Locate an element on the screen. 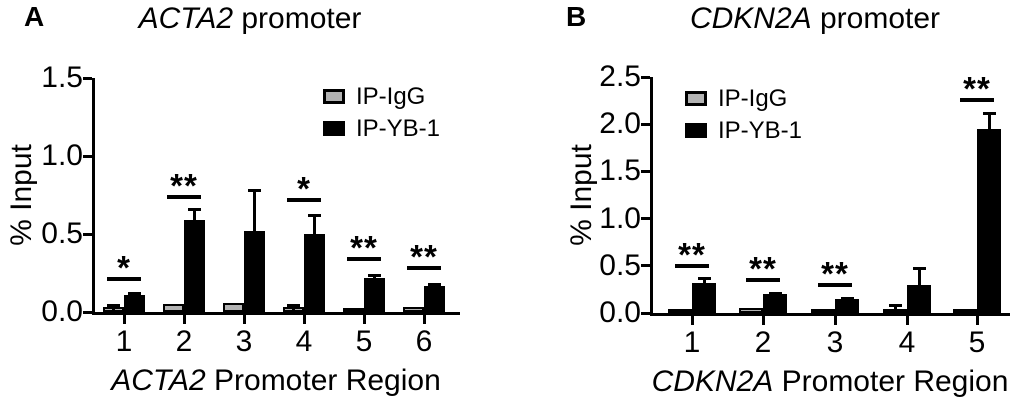 The image size is (1020, 407). legend-swatch-ip-igg is located at coordinates (696, 98).